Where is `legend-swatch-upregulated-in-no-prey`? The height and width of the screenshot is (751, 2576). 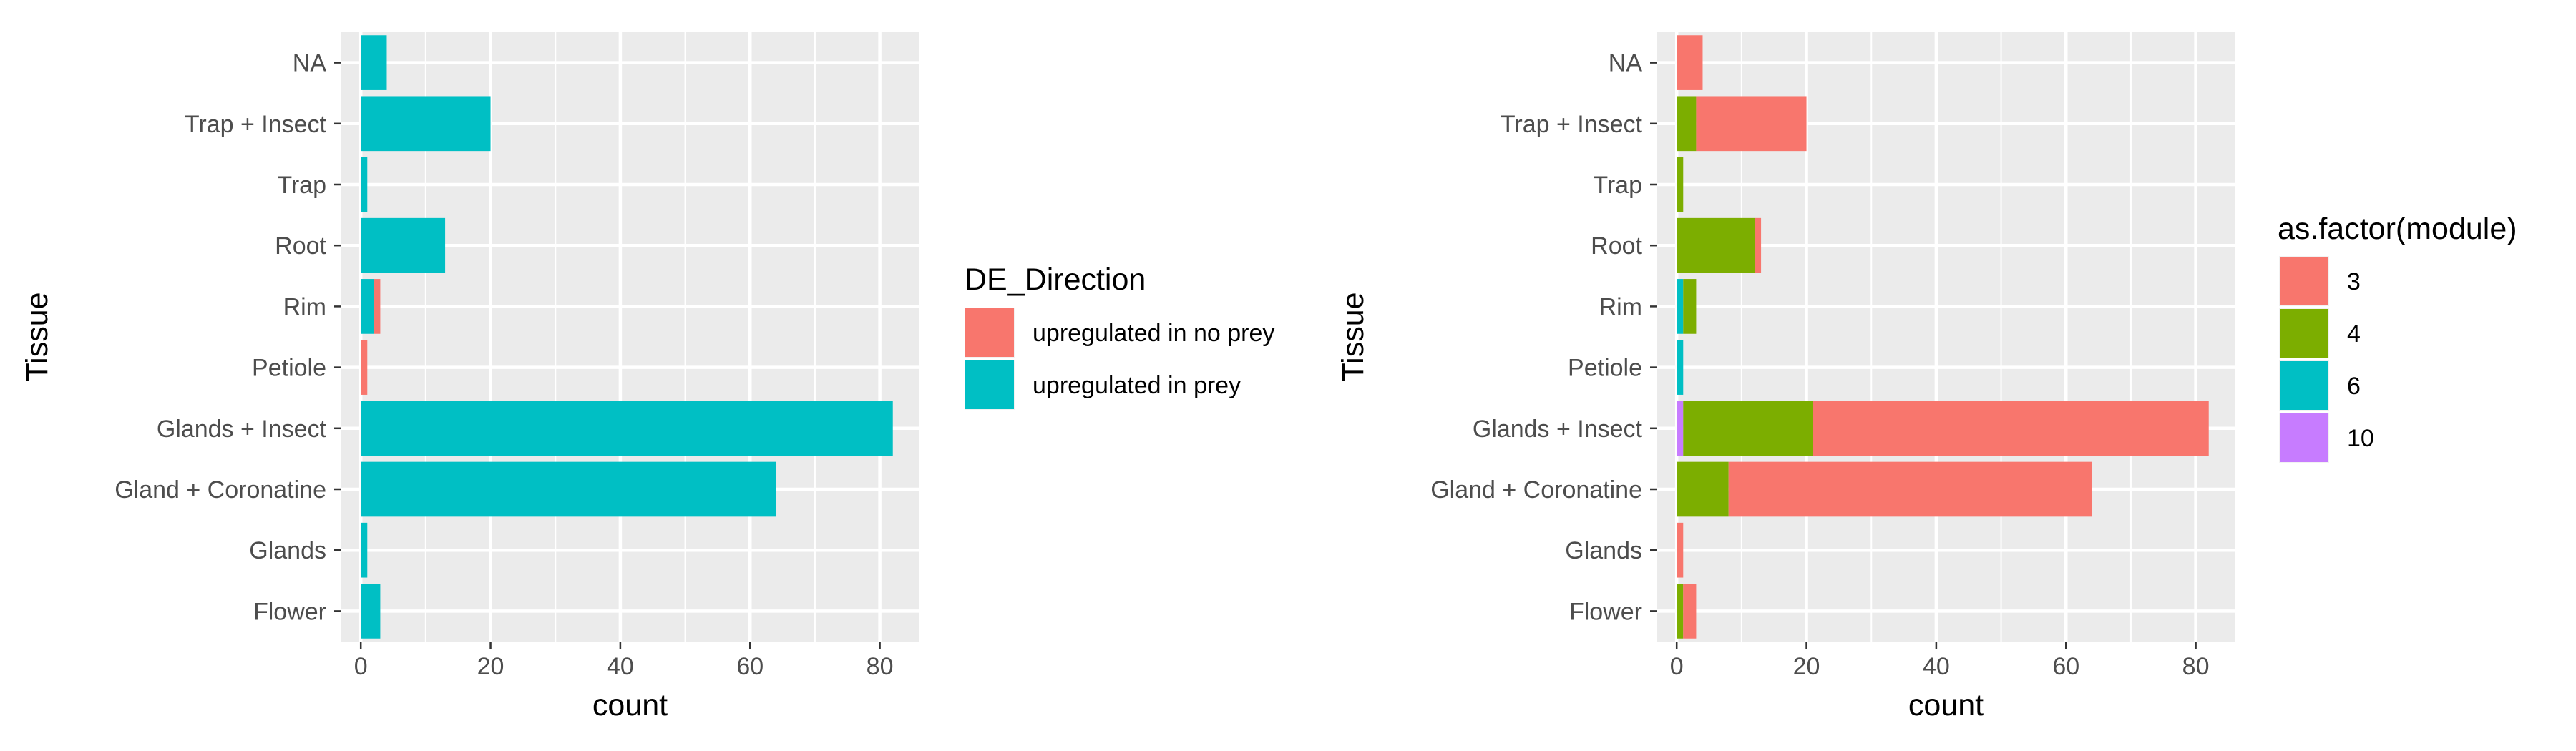
legend-swatch-upregulated-in-no-prey is located at coordinates (989, 332).